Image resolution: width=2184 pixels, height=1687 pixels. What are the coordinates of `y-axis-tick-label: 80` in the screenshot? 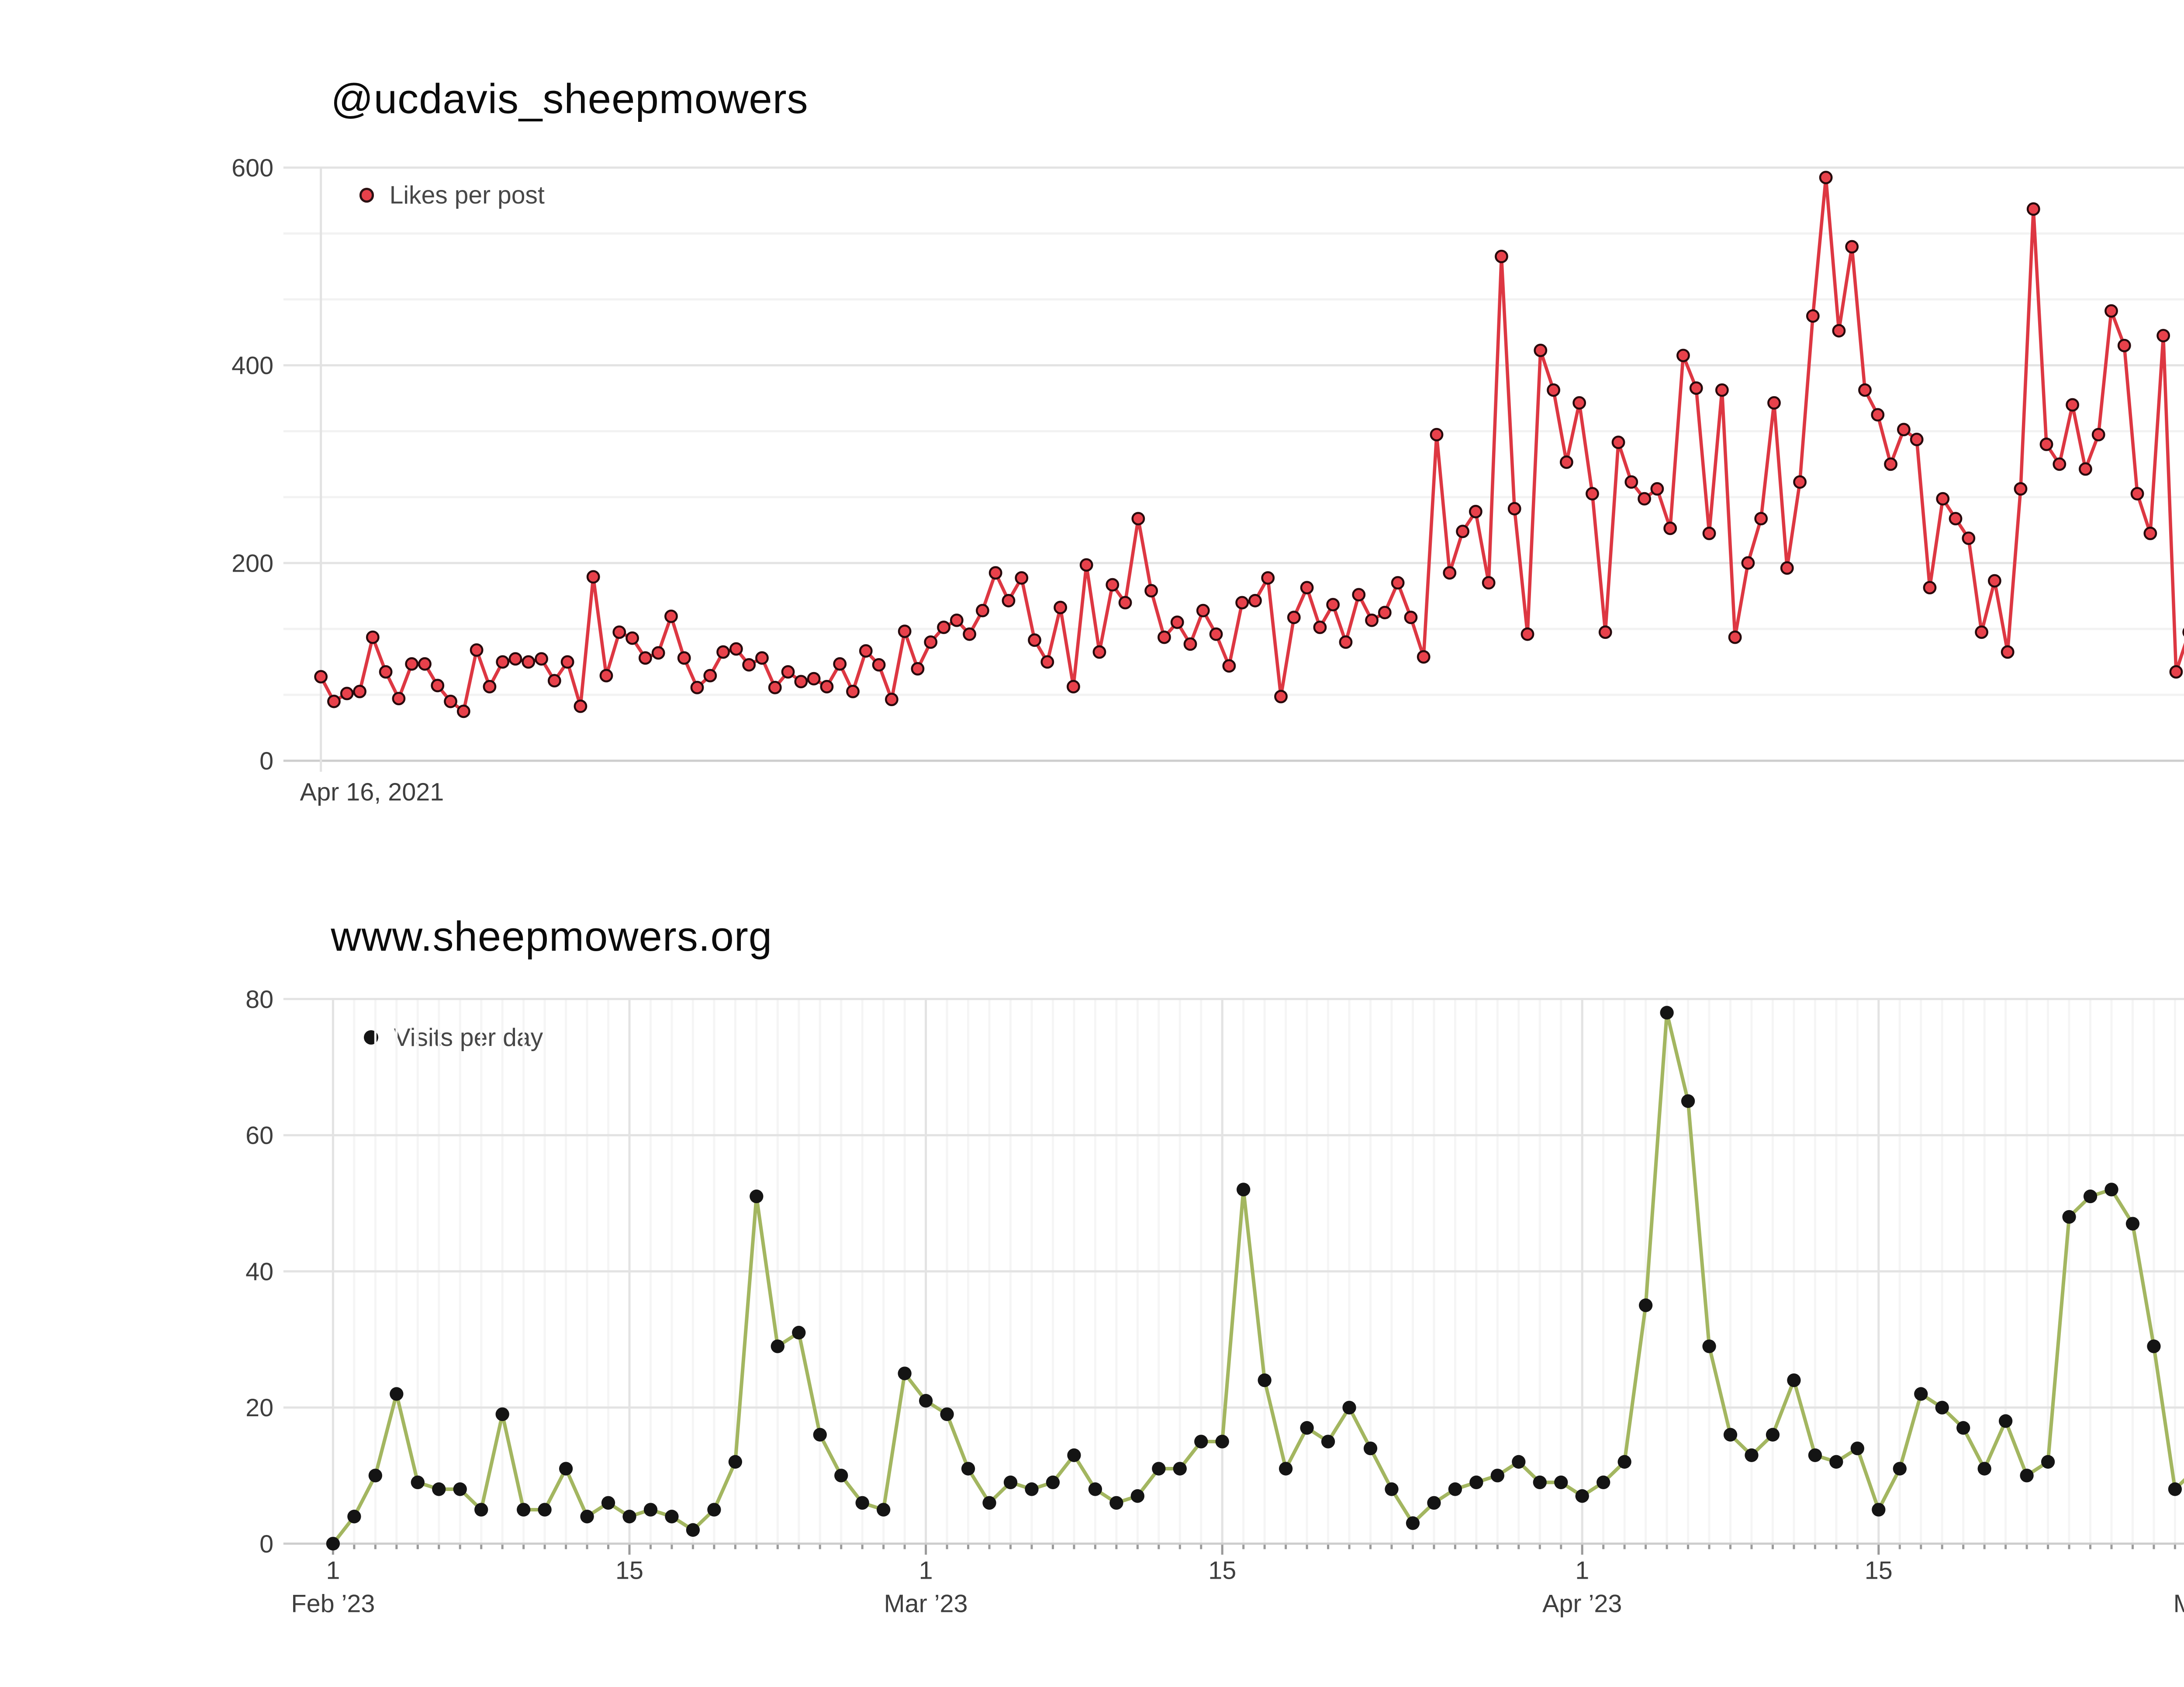 It's located at (259, 999).